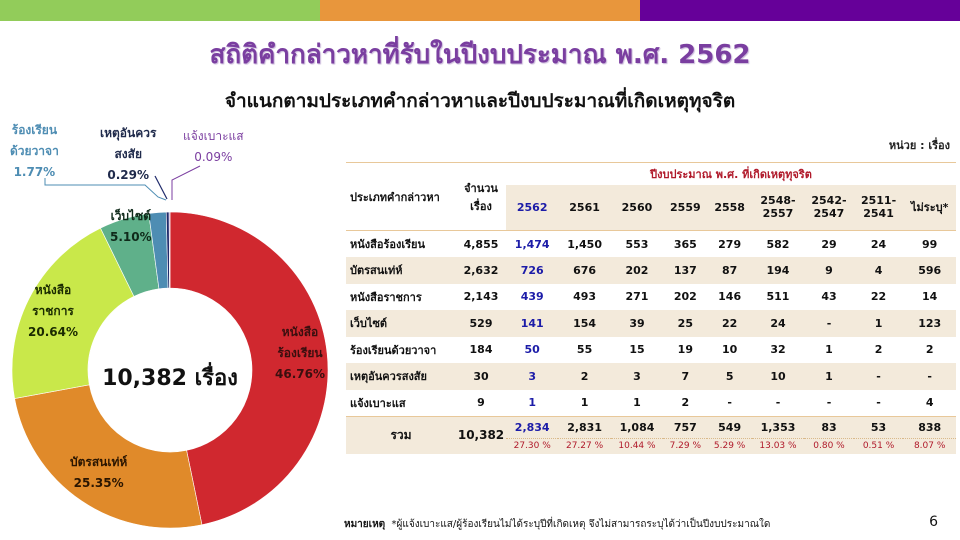  Describe the element at coordinates (778, 207) in the screenshot. I see `year-header: 2548- 2557` at that location.